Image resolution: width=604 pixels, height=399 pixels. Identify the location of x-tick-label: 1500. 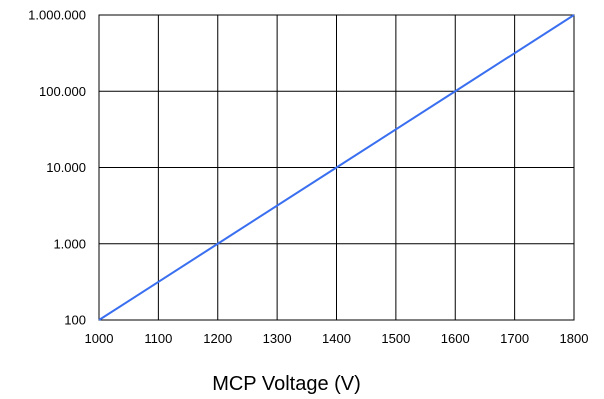
(395, 338).